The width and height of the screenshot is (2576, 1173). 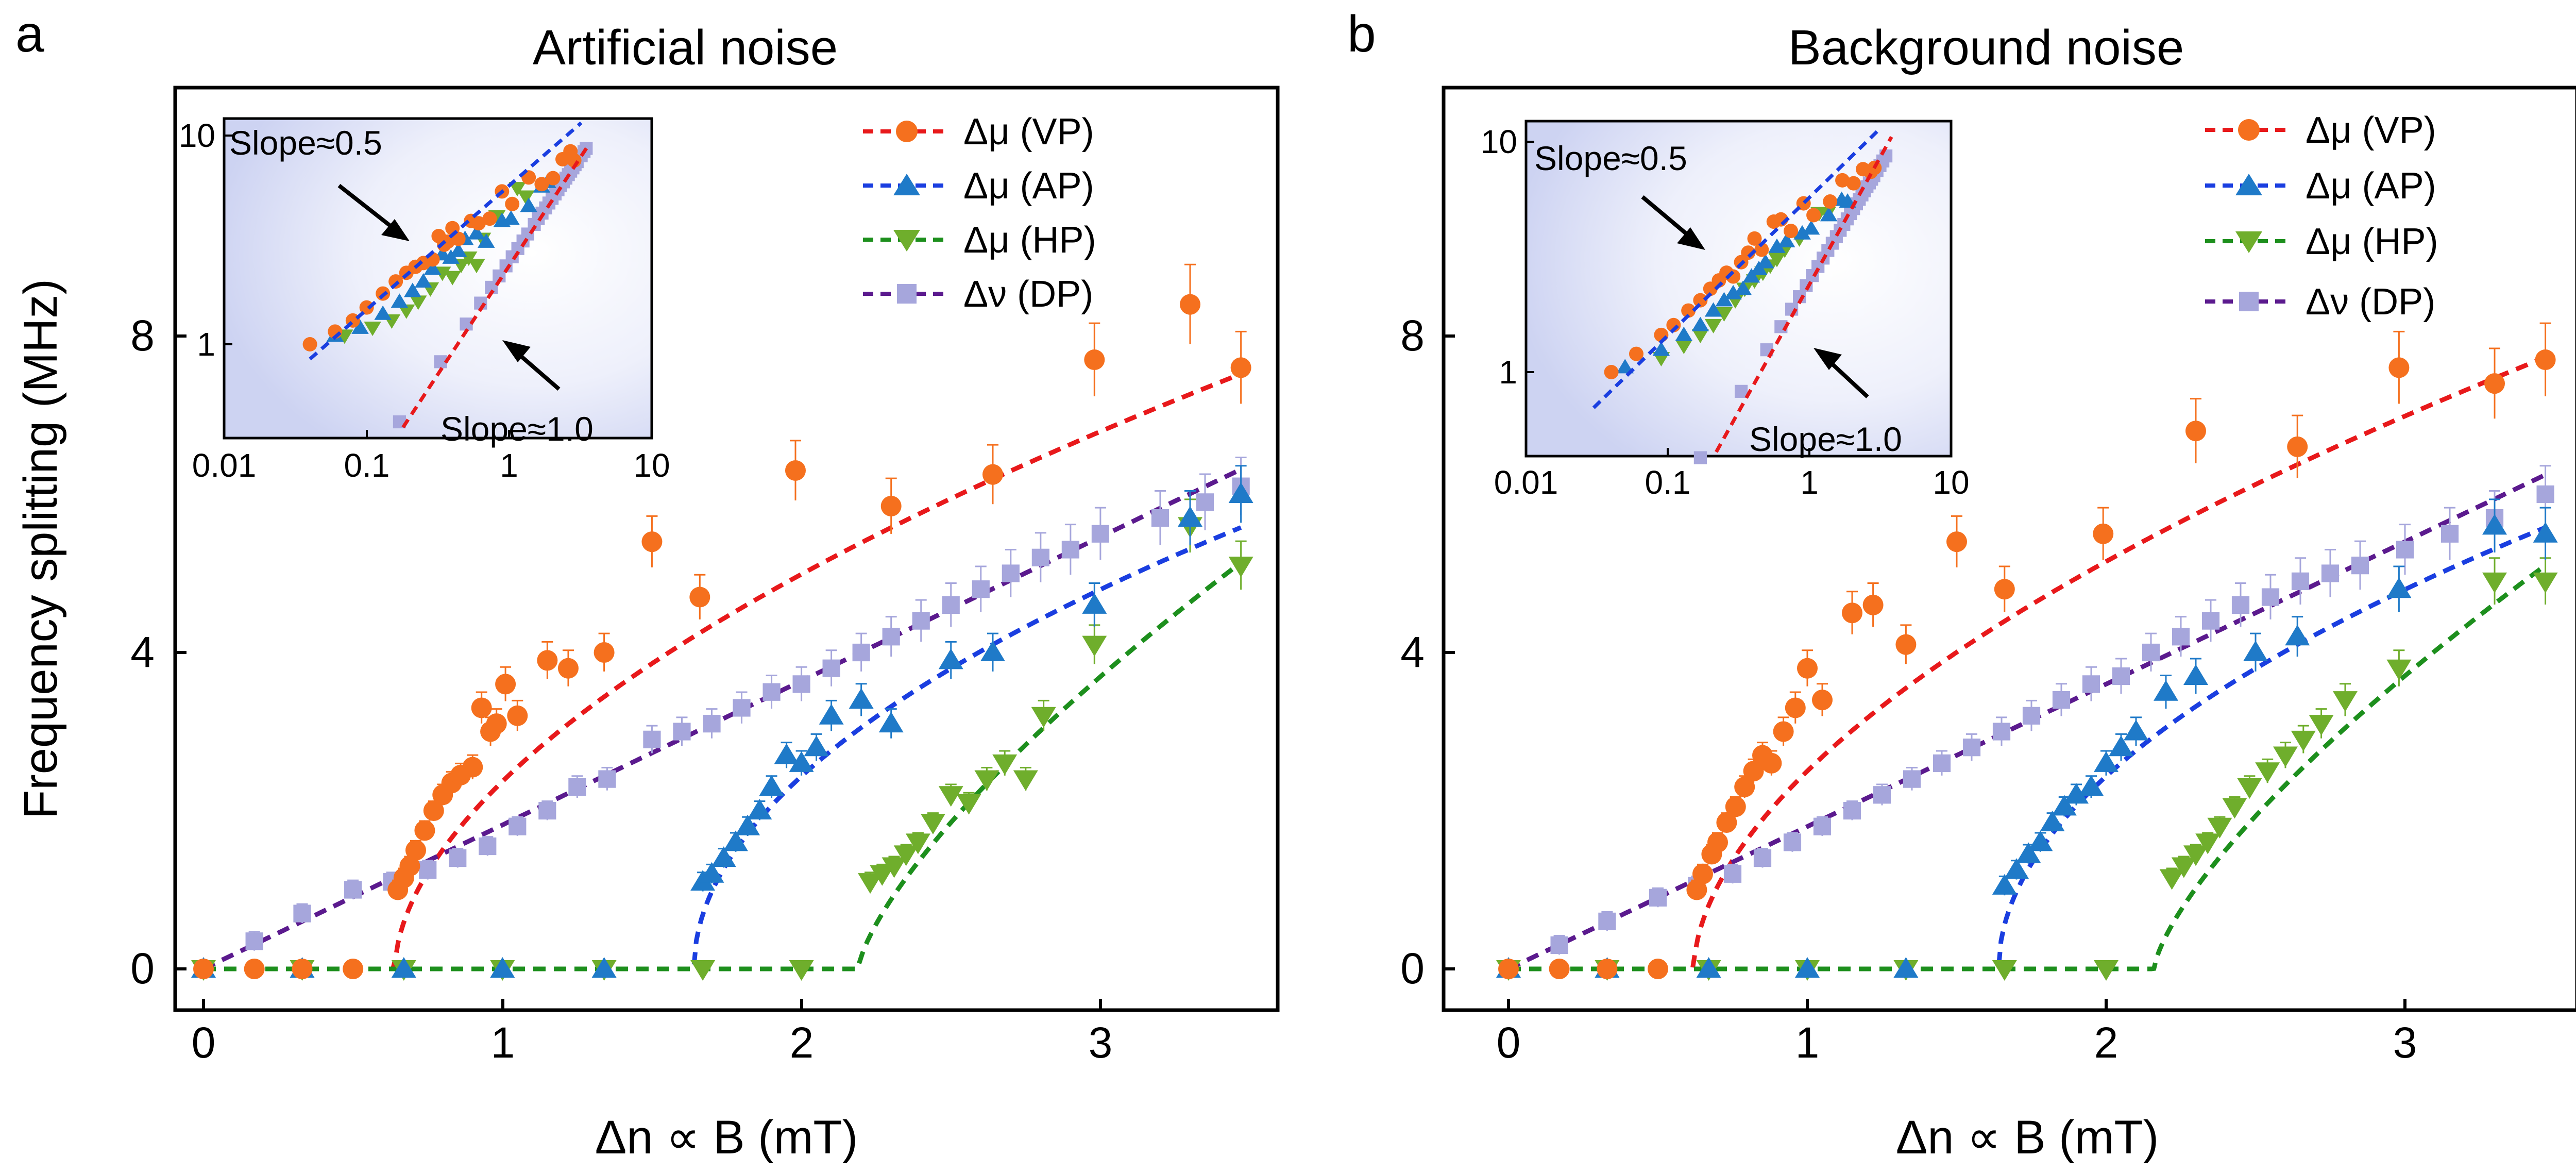 What do you see at coordinates (1413, 652) in the screenshot?
I see `y-tick-label-4-b: 4` at bounding box center [1413, 652].